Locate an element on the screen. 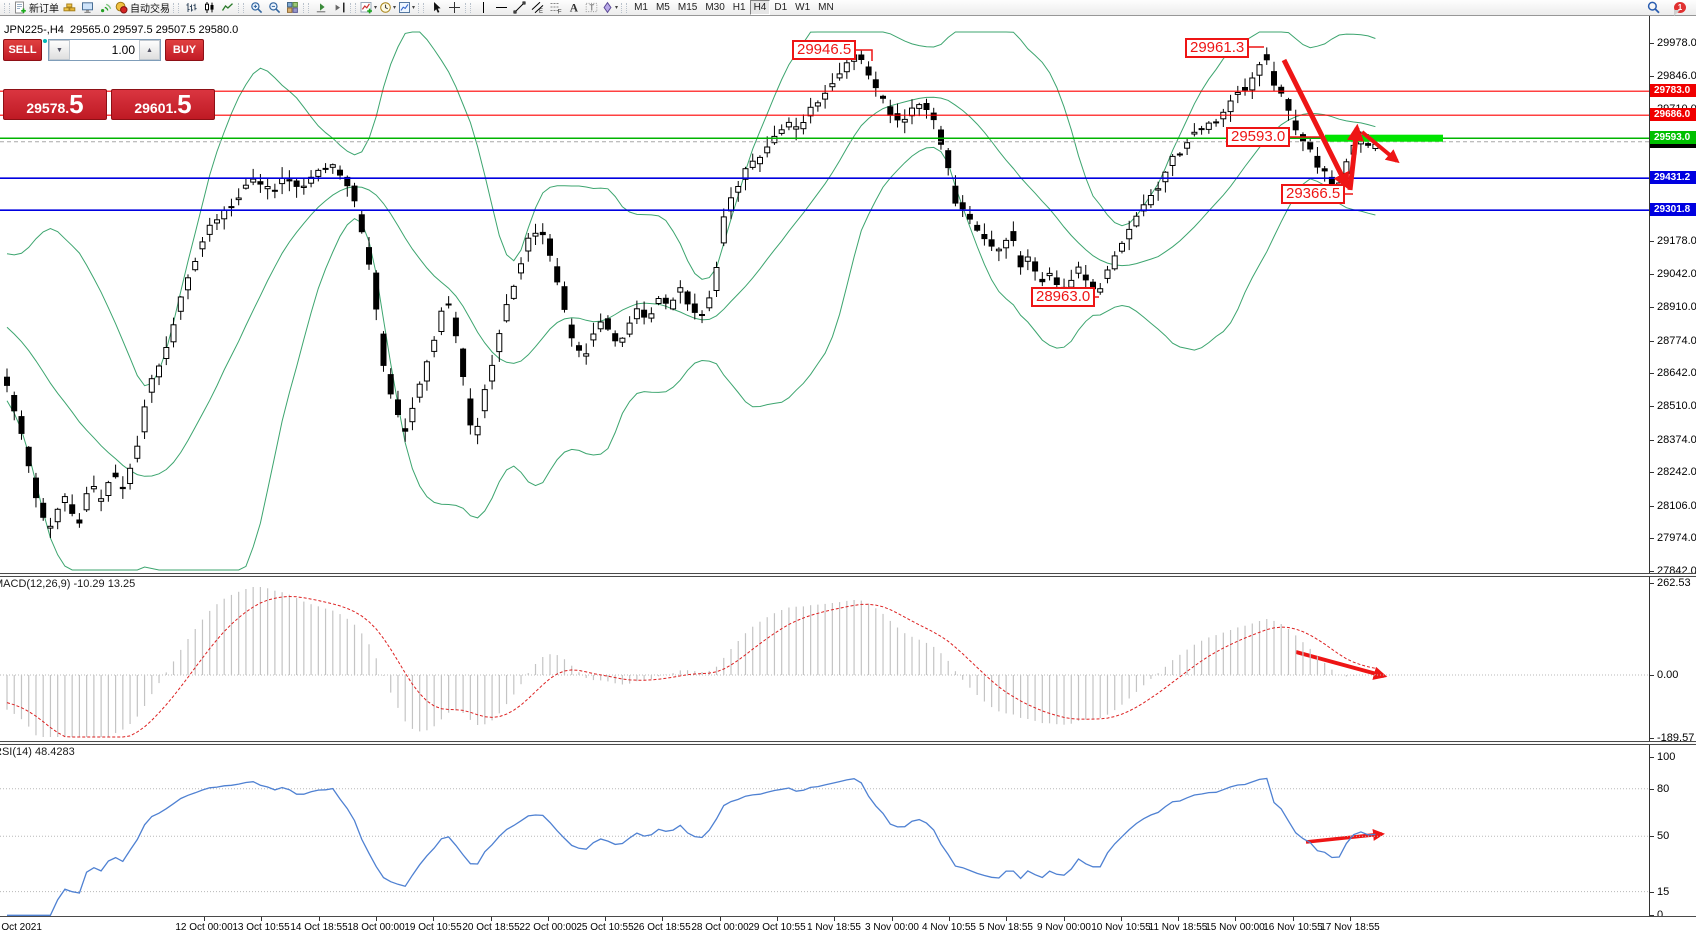 This screenshot has width=1696, height=938. fibonacci-button: F is located at coordinates (555, 8).